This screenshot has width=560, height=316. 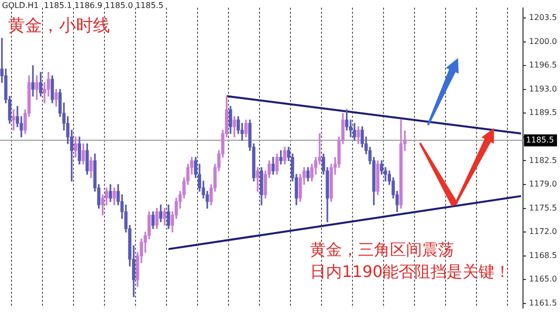 What do you see at coordinates (543, 184) in the screenshot?
I see `y-tick-label: 1179.0` at bounding box center [543, 184].